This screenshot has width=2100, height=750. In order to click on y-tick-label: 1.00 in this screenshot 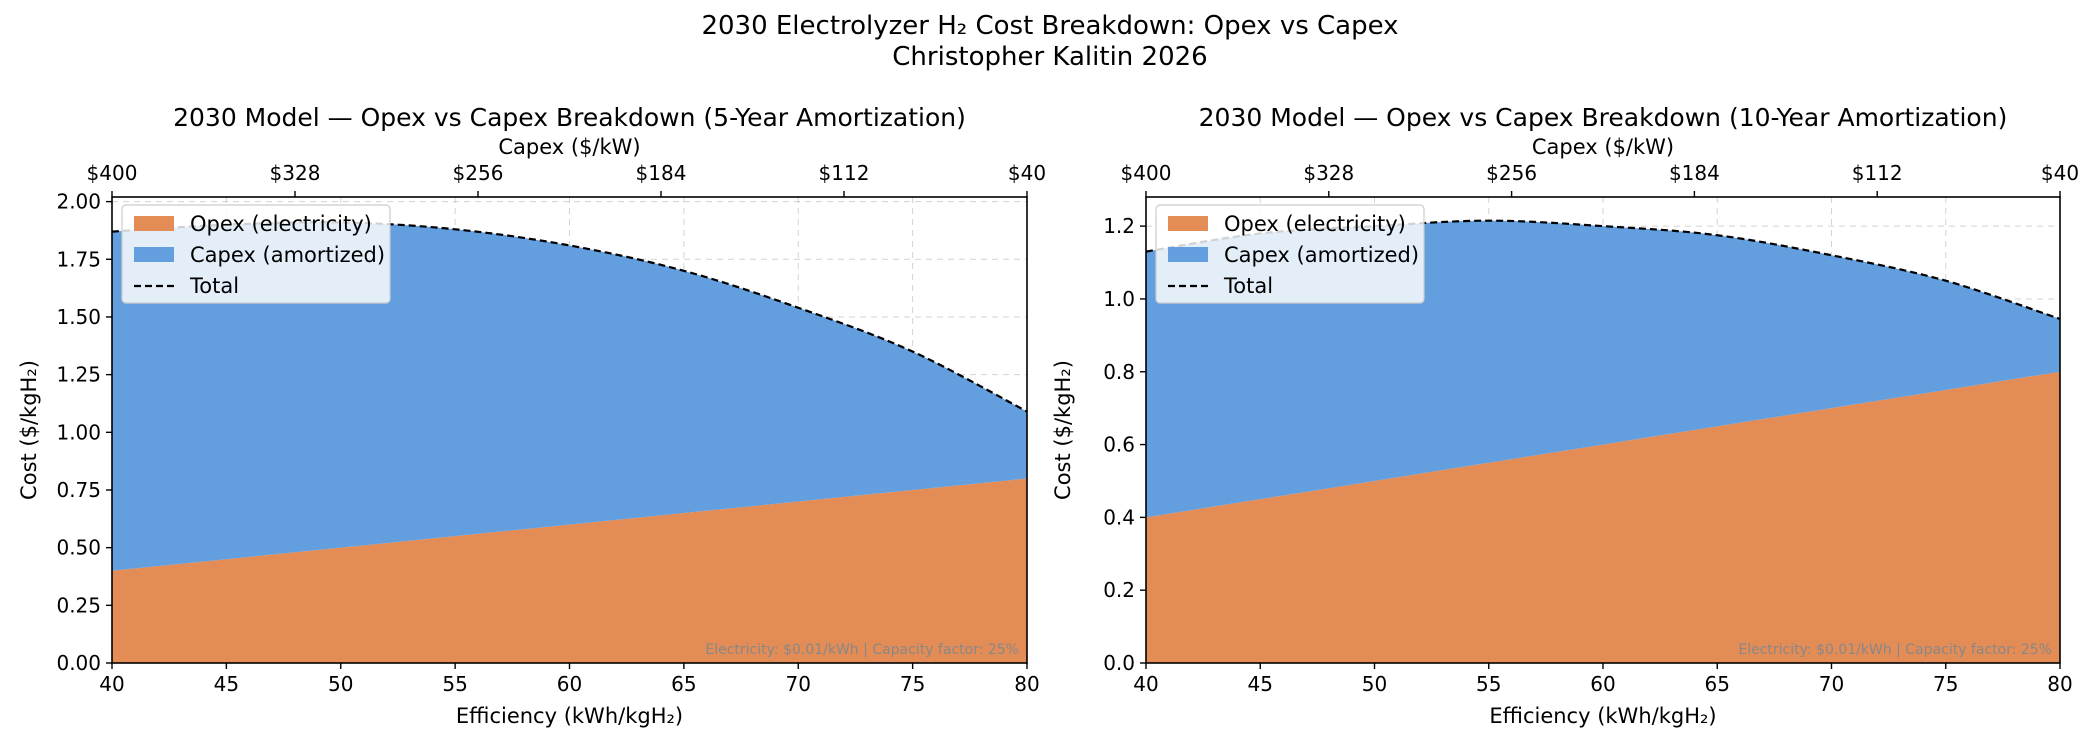, I will do `click(78, 432)`.